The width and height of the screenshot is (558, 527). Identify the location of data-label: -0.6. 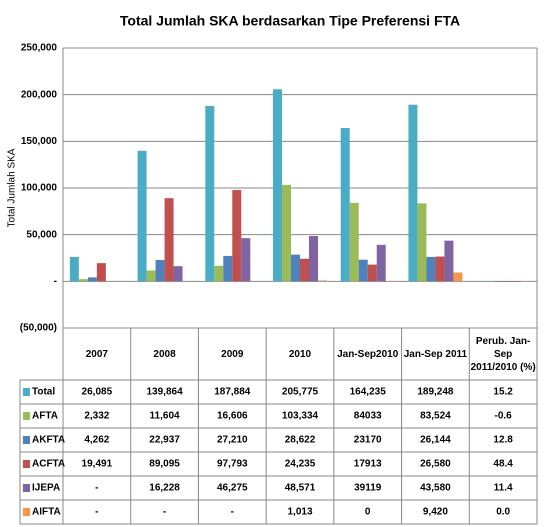
(504, 416).